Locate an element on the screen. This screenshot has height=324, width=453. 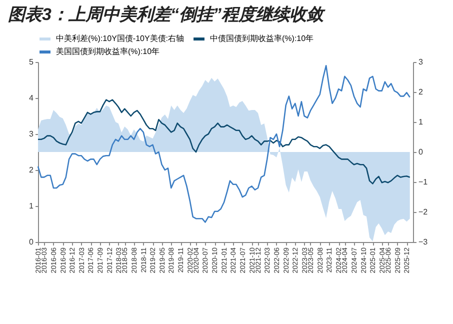
y2-tick-label: 1 is located at coordinates (421, 122).